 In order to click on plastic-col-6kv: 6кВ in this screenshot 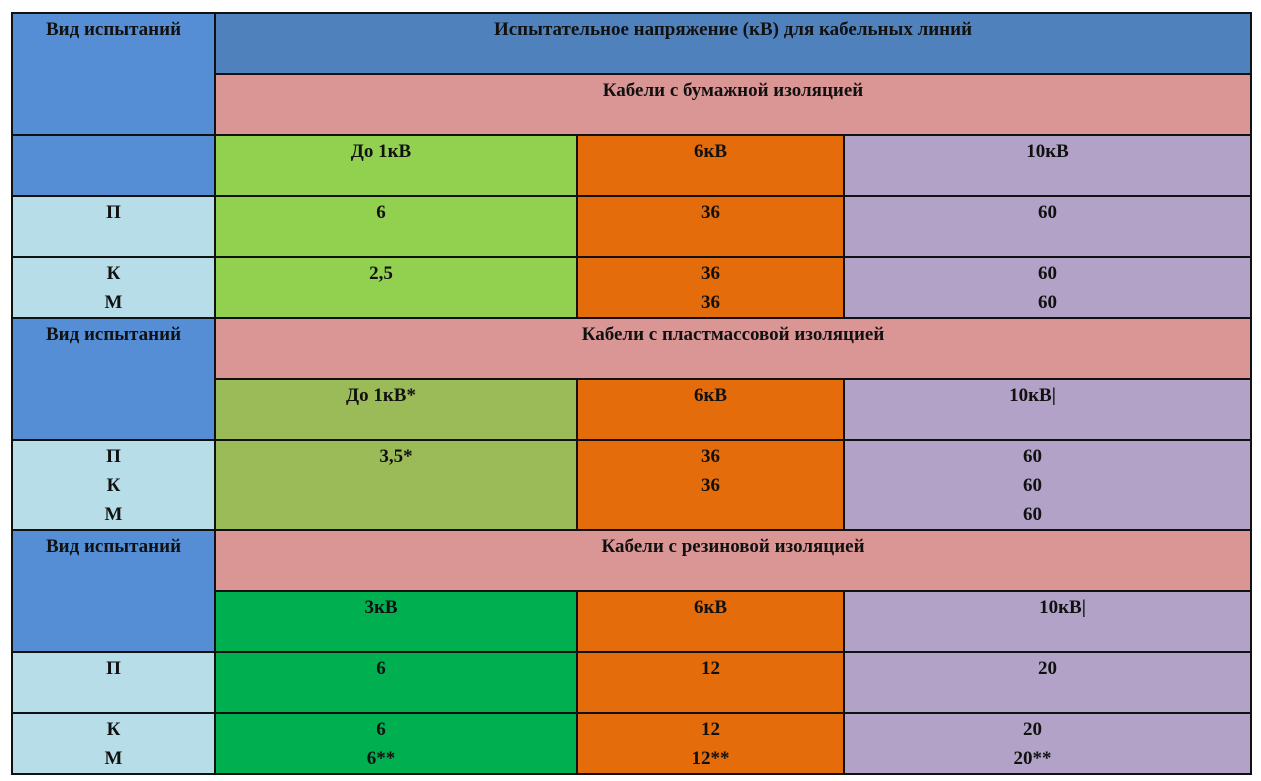, I will do `click(710, 409)`.